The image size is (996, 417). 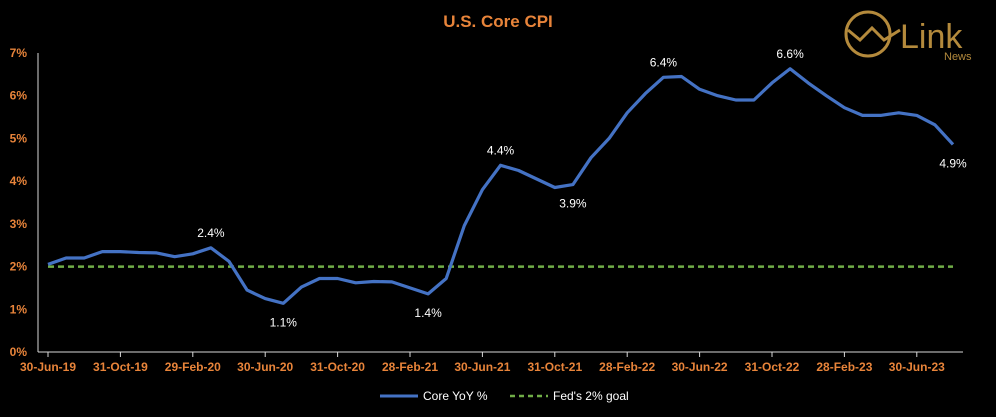 I want to click on data-label: 1.4%, so click(x=428, y=313).